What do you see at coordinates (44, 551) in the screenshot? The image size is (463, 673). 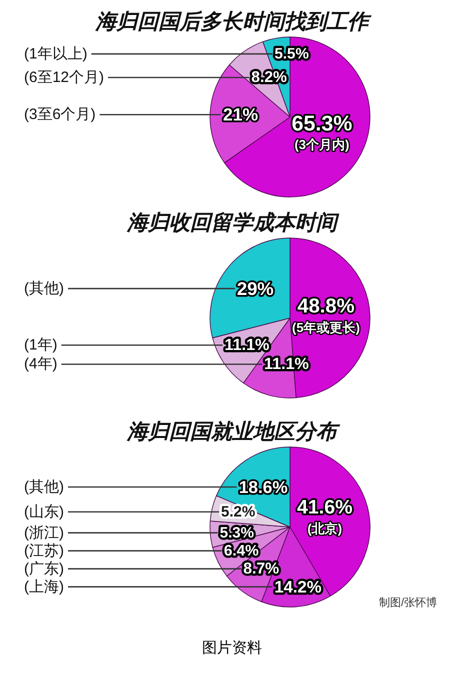 I see `slice-label: (江苏)` at bounding box center [44, 551].